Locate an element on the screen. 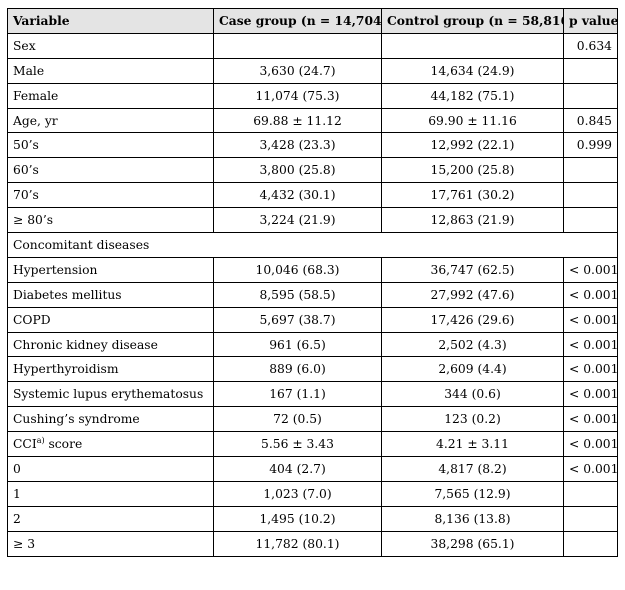  cell-variable: Diabetes mellitus is located at coordinates (110, 294).